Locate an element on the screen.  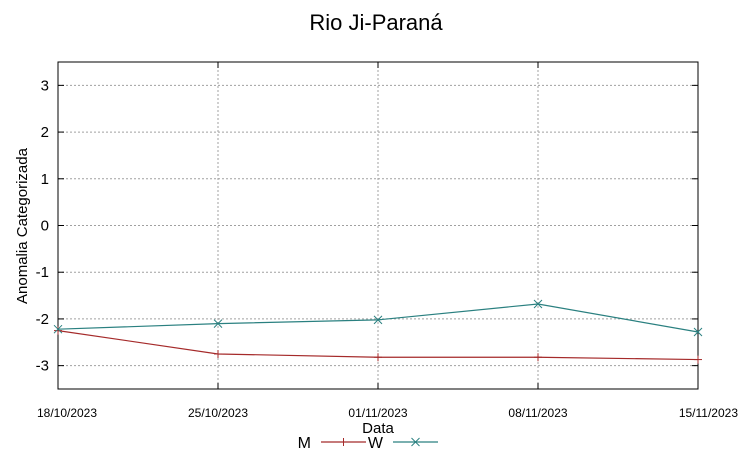
y-tick-label: -3 is located at coordinates (42, 366).